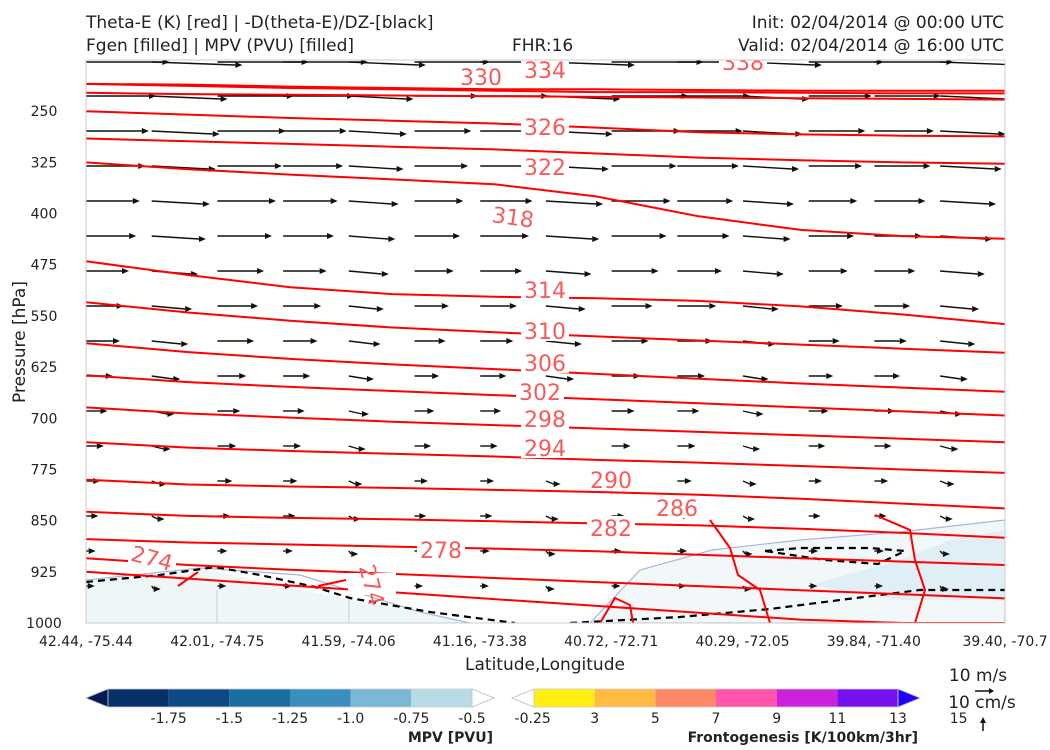 The image size is (1050, 750). I want to click on colorbar-tick-label: 7, so click(716, 719).